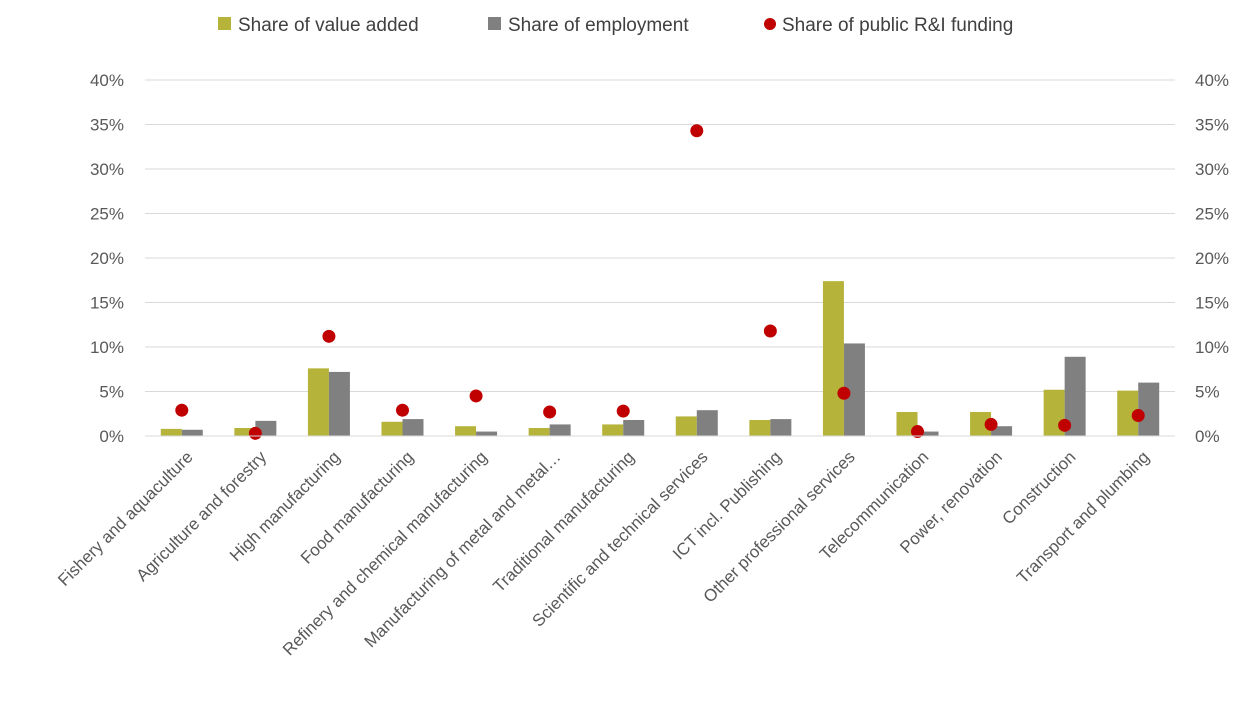  I want to click on y-tick-label-left: 5%, so click(111, 392).